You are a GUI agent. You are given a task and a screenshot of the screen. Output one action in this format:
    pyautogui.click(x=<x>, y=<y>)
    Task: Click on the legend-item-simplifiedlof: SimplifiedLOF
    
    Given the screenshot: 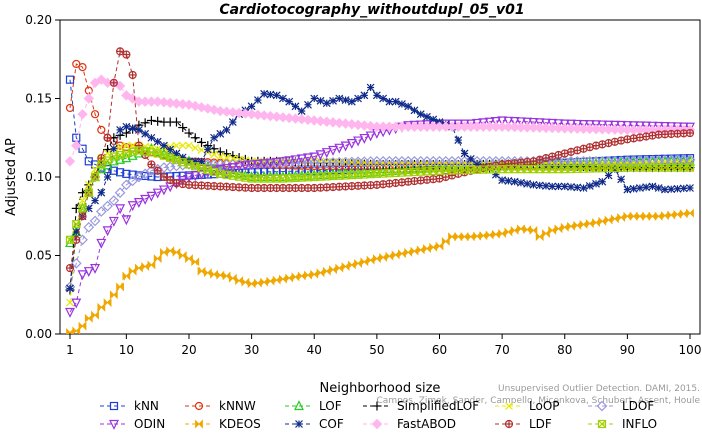 What is the action you would take?
    pyautogui.click(x=421, y=406)
    